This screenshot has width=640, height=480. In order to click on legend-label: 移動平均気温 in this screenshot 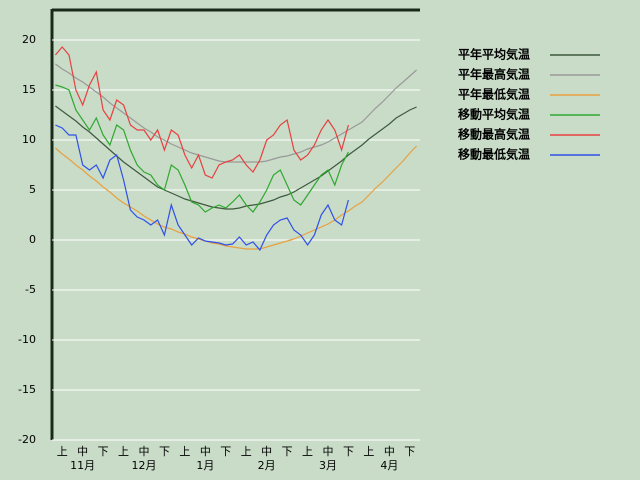, I will do `click(494, 114)`.